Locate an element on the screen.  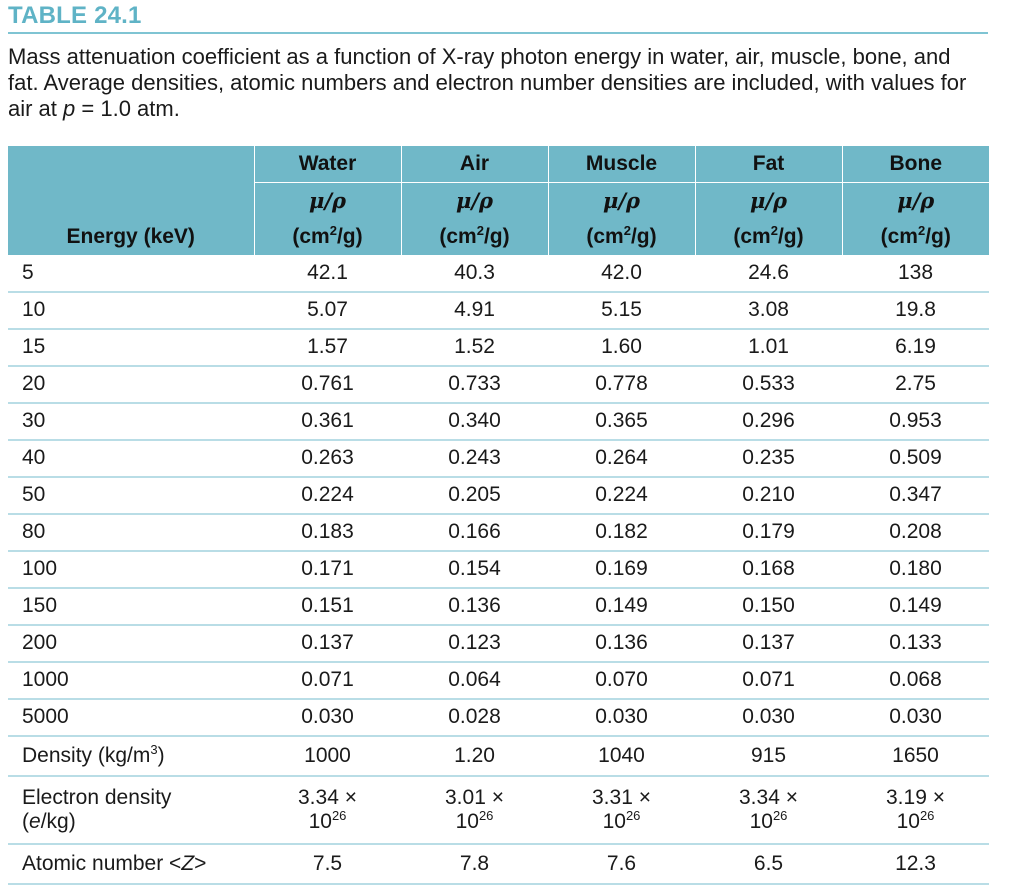
value-cell: 0.171 is located at coordinates (327, 569).